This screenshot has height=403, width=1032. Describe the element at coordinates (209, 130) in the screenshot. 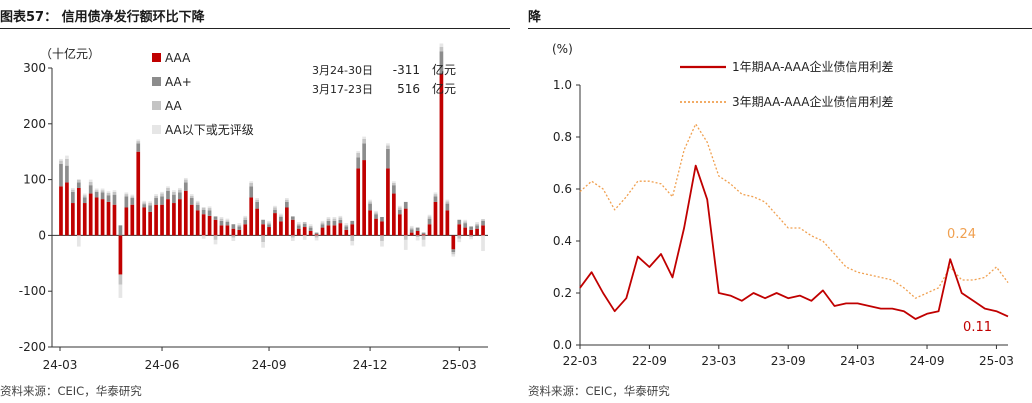

I see `legend-label-below: AA以下或无评级` at that location.